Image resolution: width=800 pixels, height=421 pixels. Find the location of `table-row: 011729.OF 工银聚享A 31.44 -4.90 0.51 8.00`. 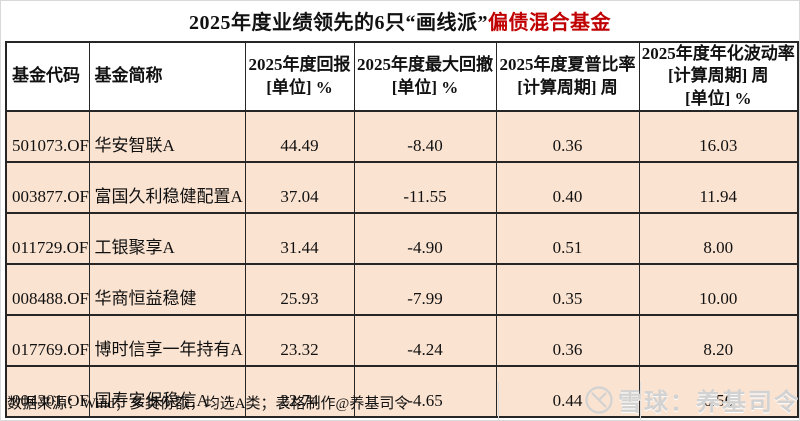

table-row: 011729.OF 工银聚享A 31.44 -4.90 0.51 8.00 is located at coordinates (402, 239).